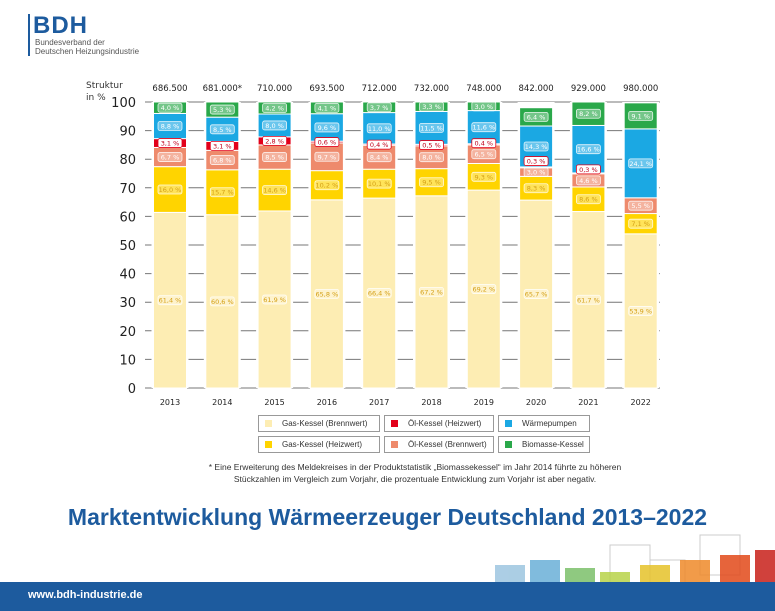  I want to click on x-tick-label: 2021, so click(588, 402).